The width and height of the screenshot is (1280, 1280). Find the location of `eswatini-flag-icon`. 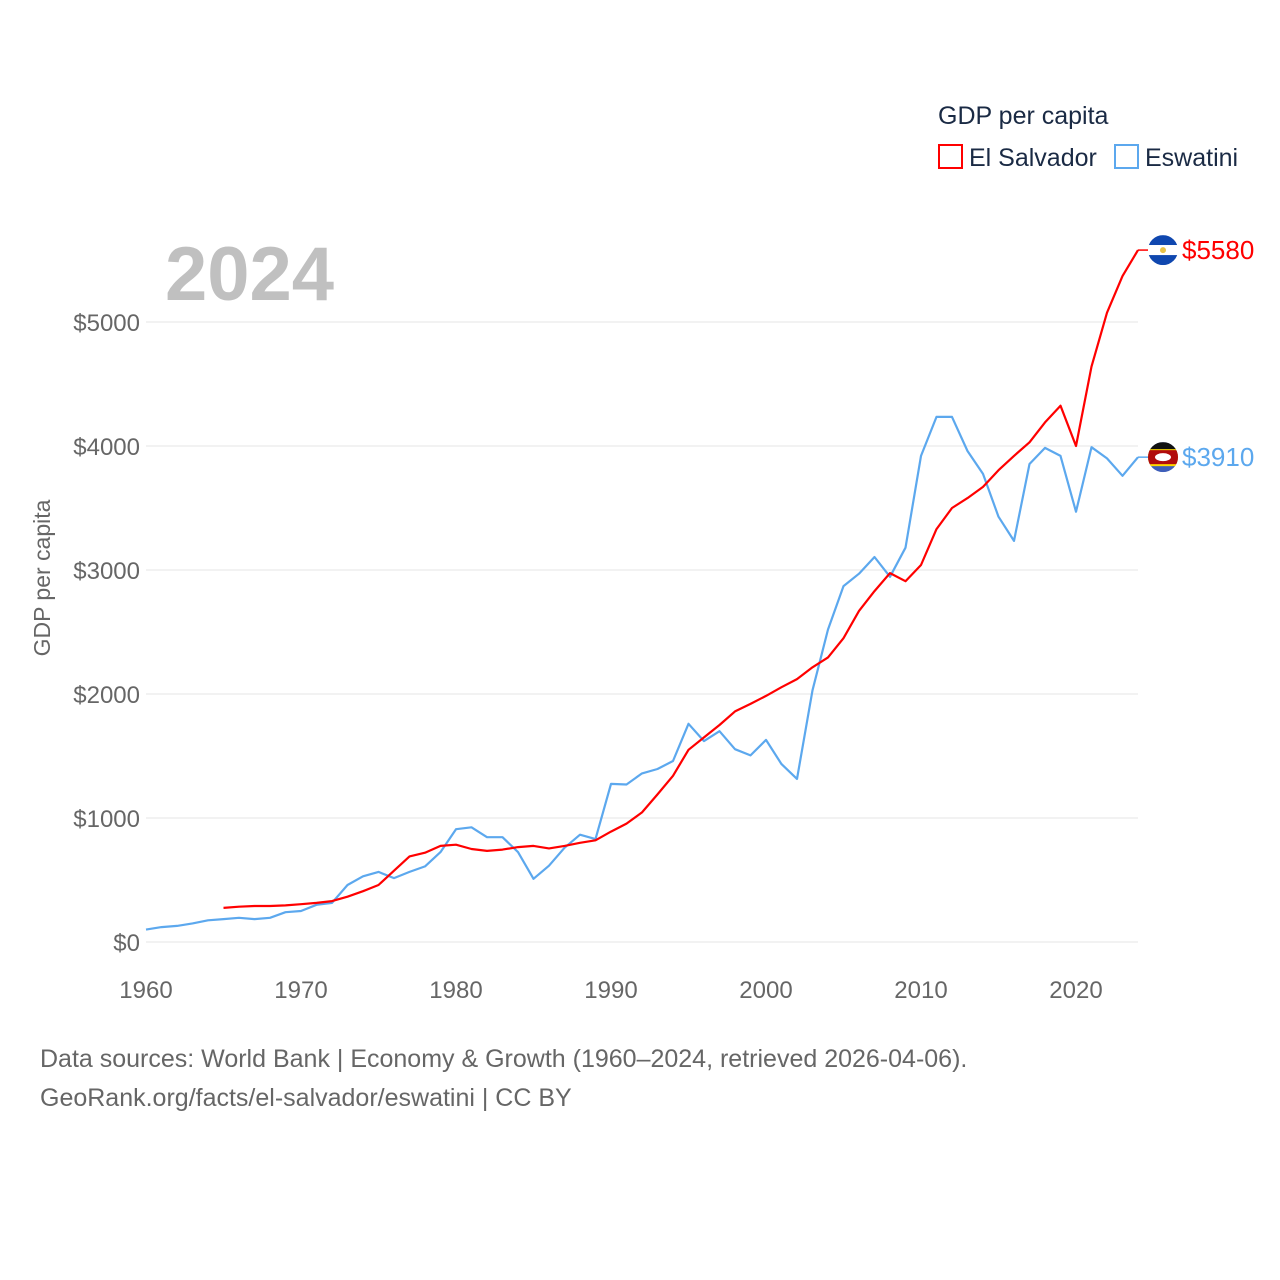

eswatini-flag-icon is located at coordinates (1163, 457).